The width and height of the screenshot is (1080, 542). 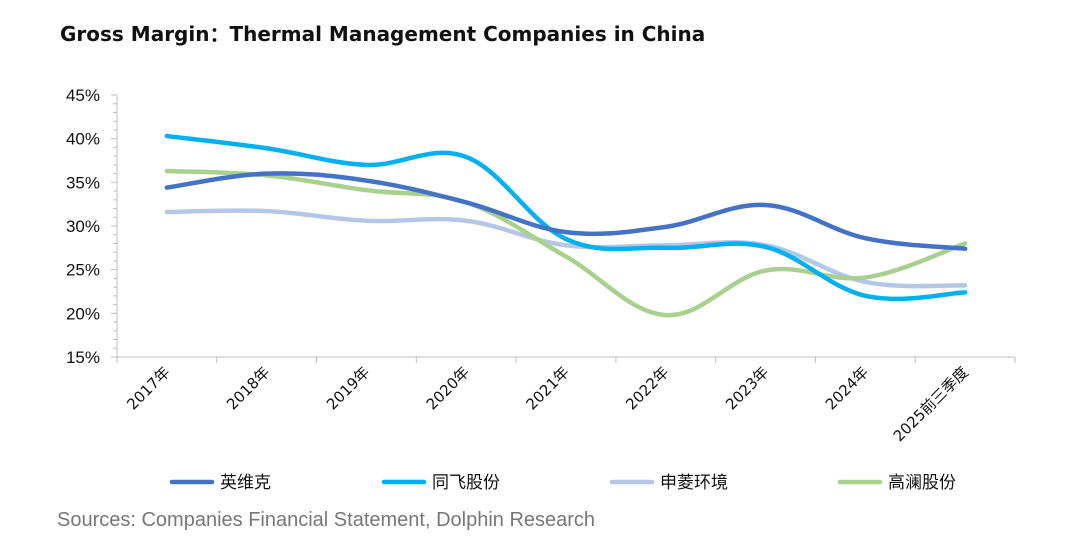 What do you see at coordinates (83, 357) in the screenshot?
I see `y-tick-label: 15%` at bounding box center [83, 357].